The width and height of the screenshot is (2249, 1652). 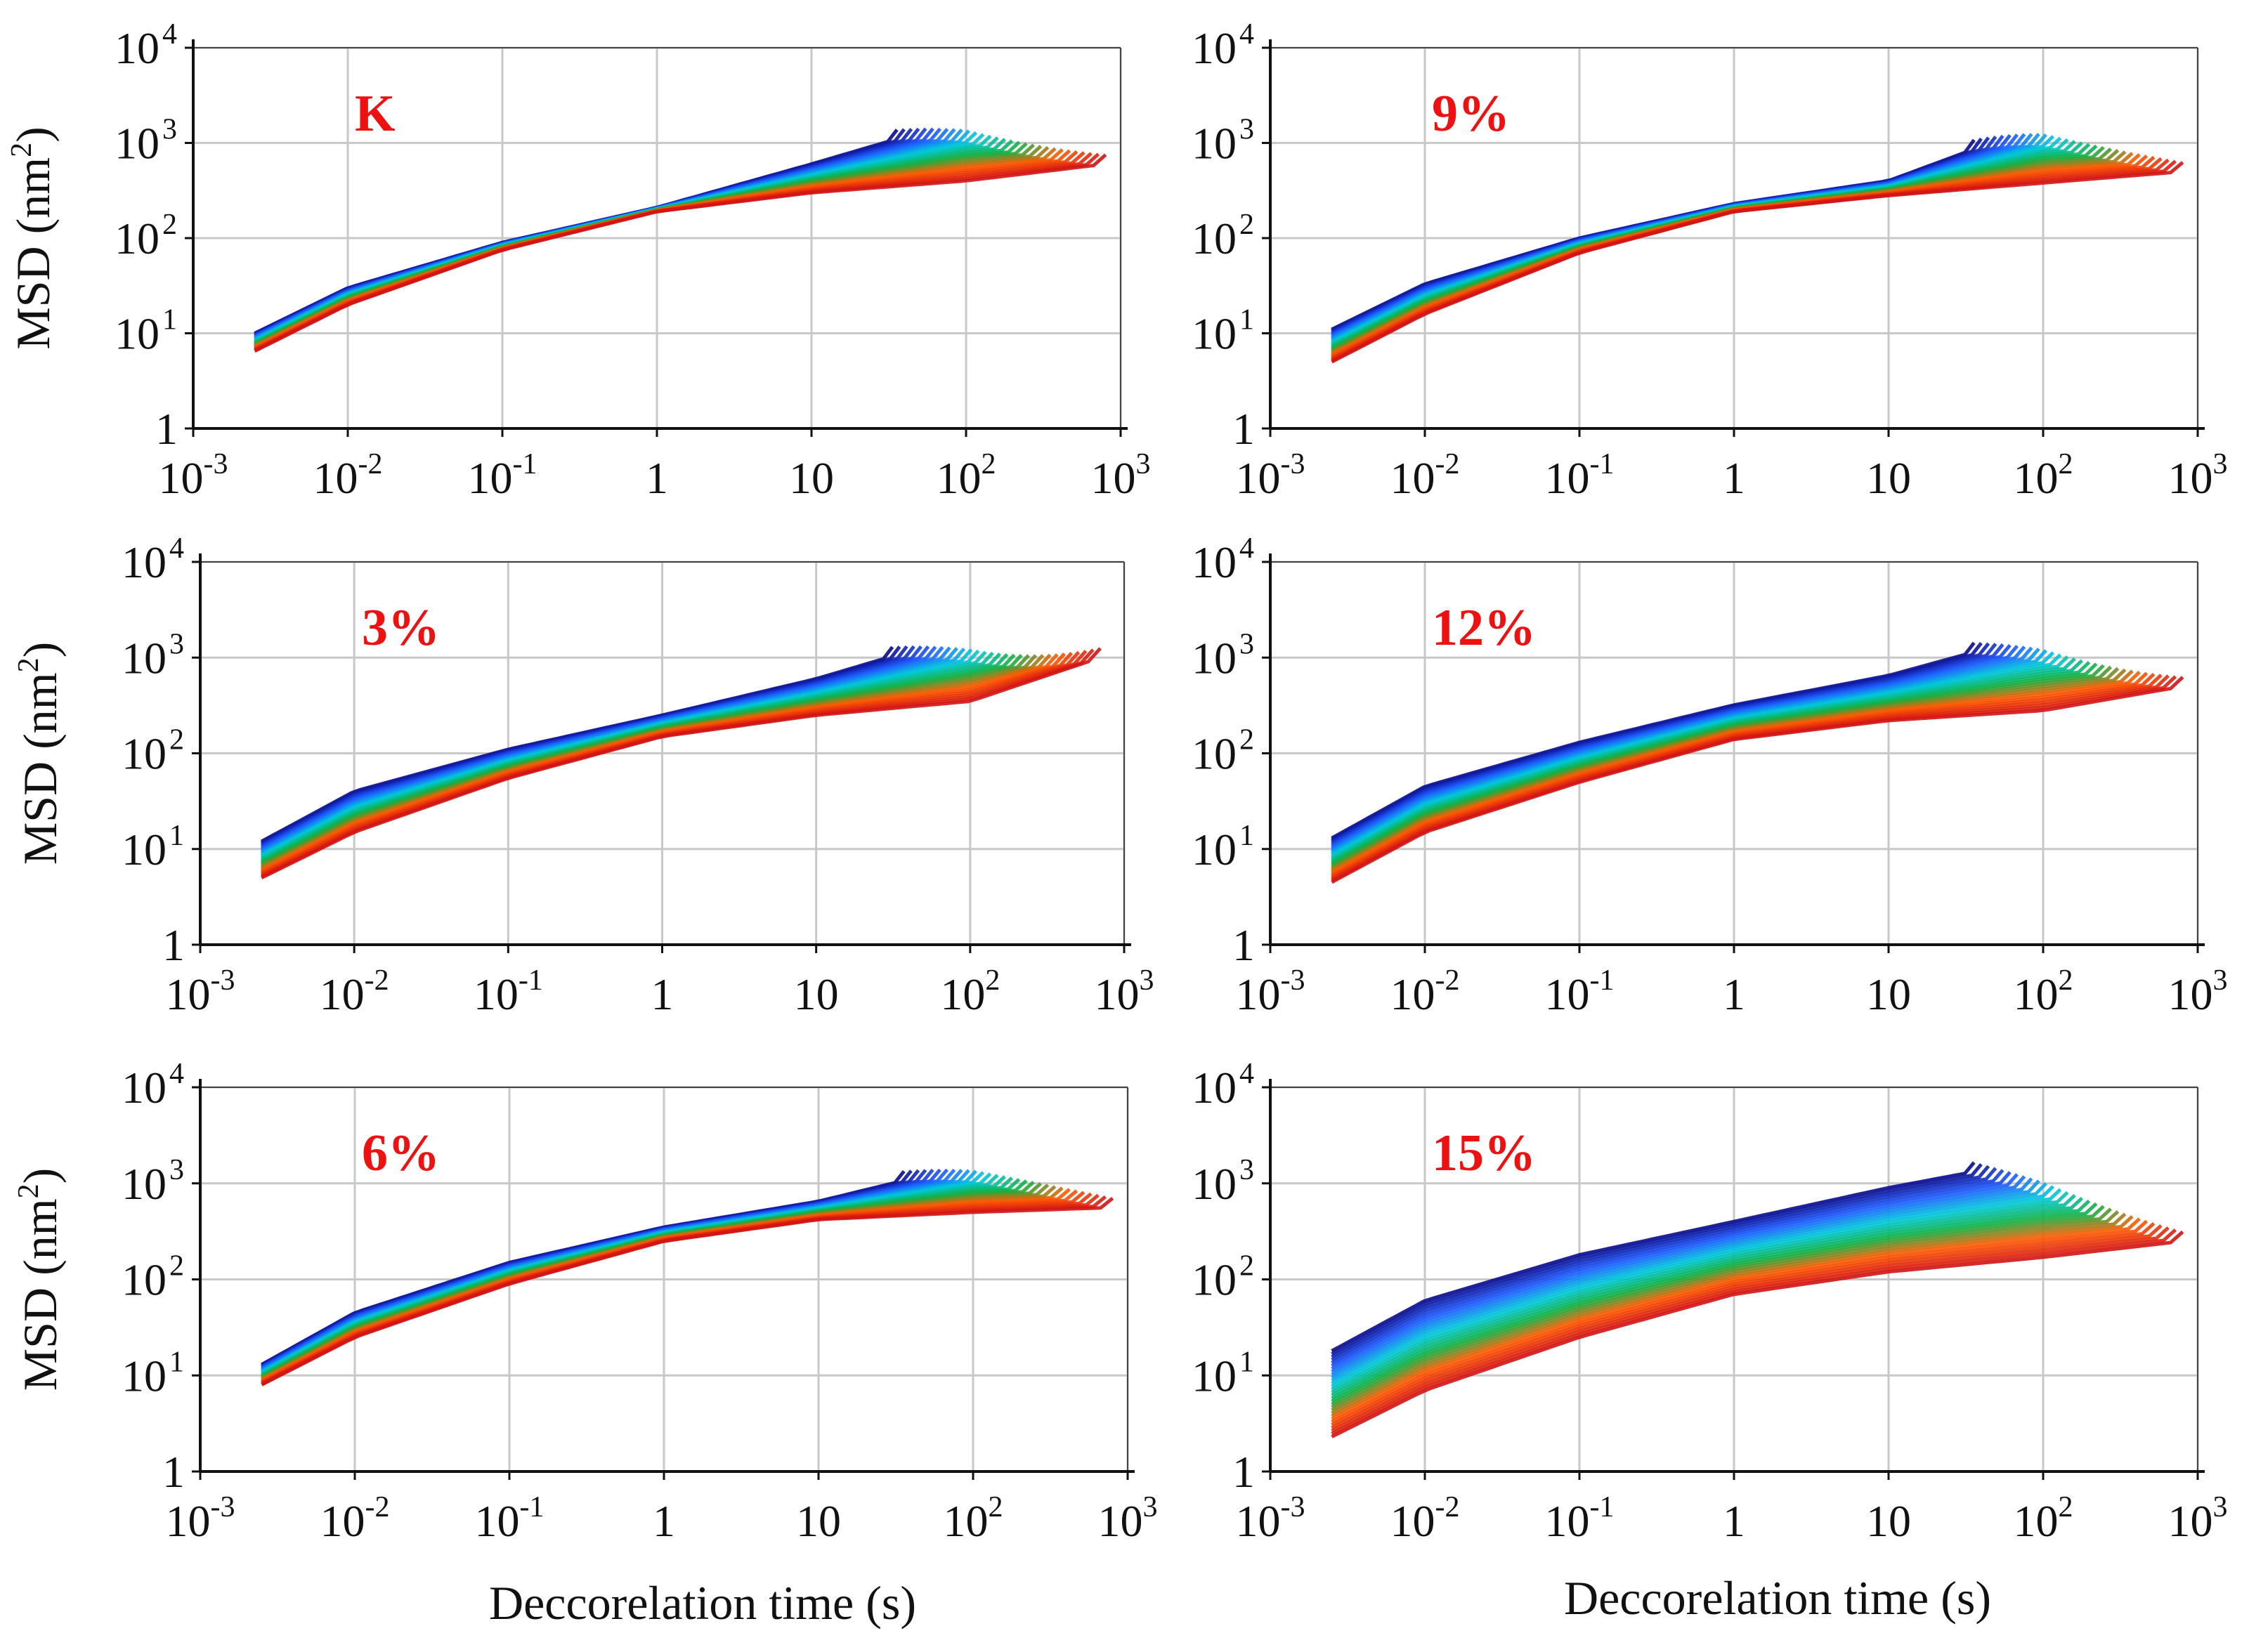 What do you see at coordinates (1471, 114) in the screenshot?
I see `panel-label: 9%` at bounding box center [1471, 114].